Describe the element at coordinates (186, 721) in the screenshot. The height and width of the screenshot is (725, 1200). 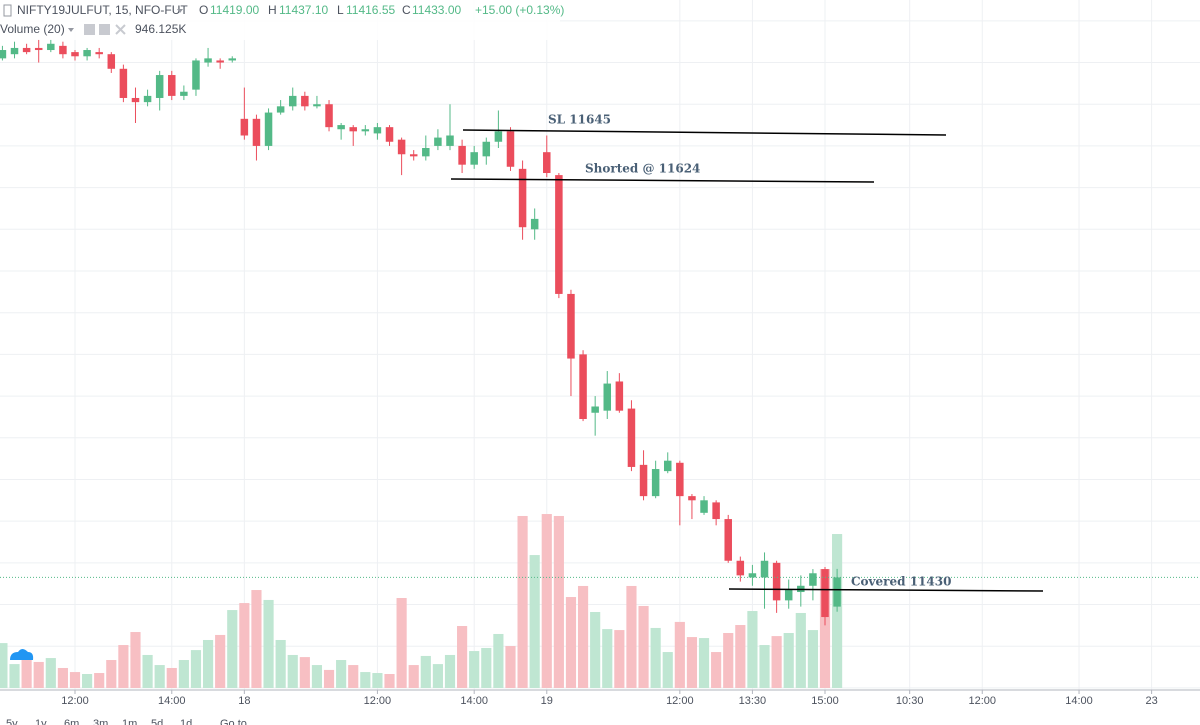
I see `toolbar-button: 1d` at that location.